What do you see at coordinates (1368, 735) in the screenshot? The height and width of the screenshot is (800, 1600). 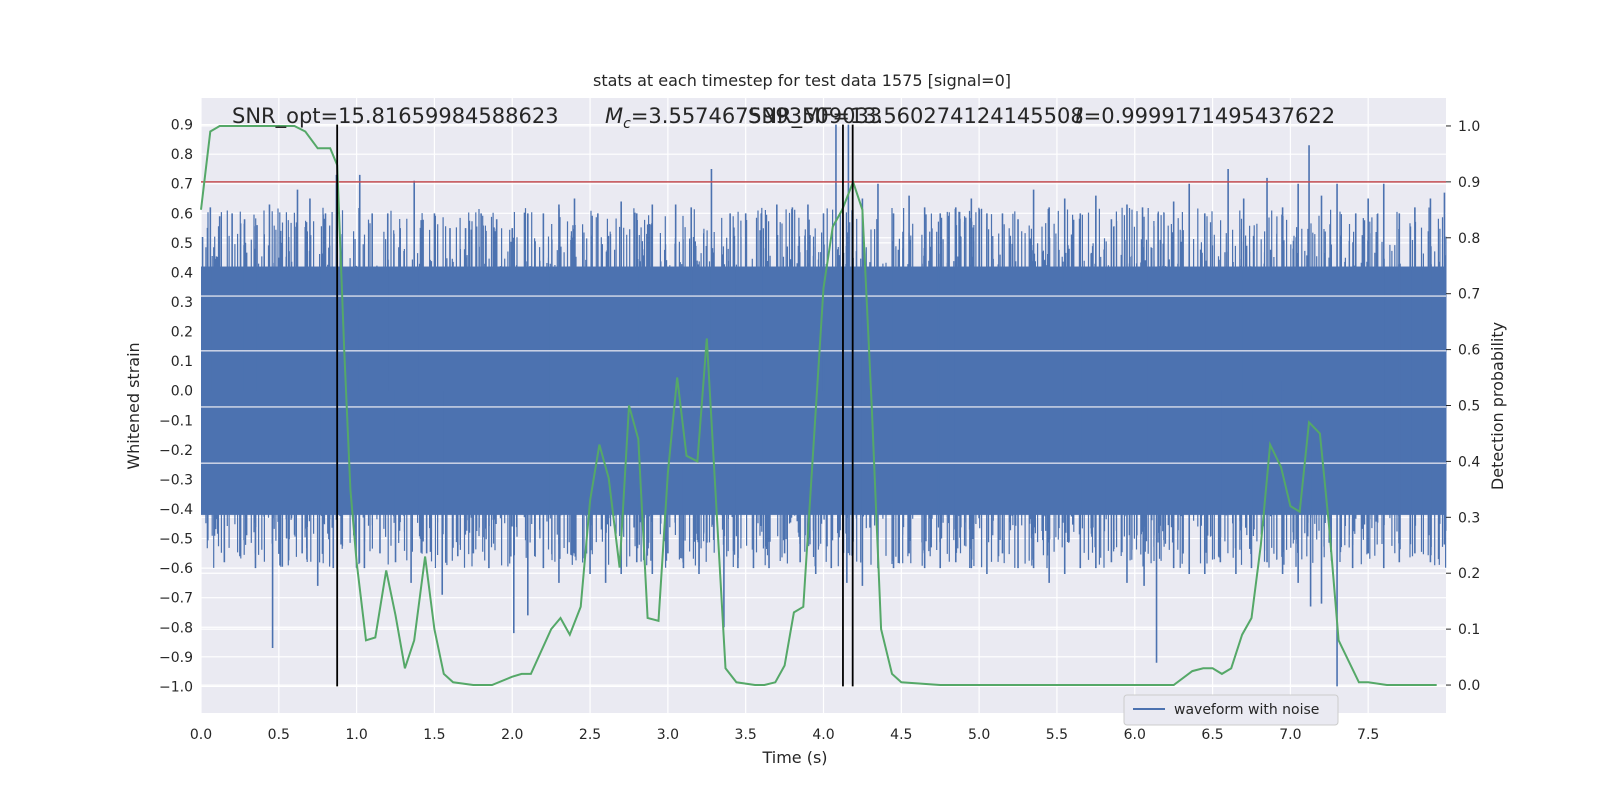 I see `x-tick-label: 7.5` at bounding box center [1368, 735].